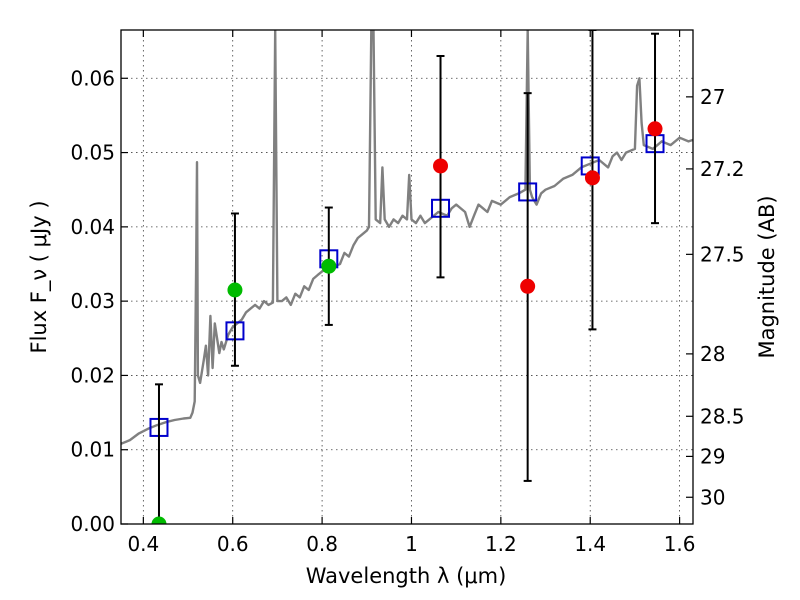  I want to click on right-tick-label: 27, so click(712, 97).